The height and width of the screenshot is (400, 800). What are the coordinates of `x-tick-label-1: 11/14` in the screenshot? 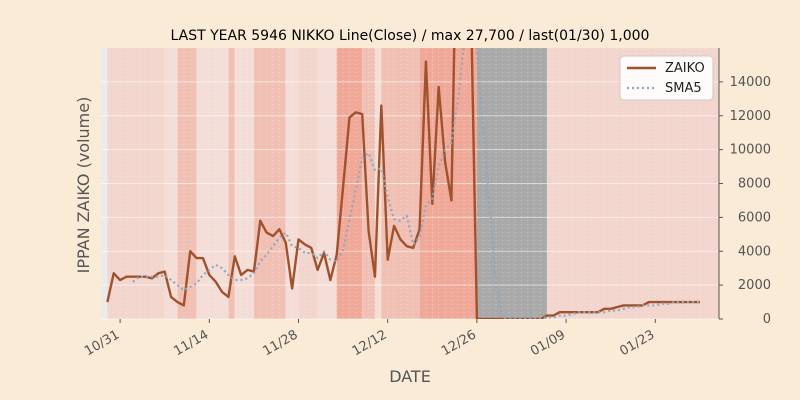 It's located at (191, 343).